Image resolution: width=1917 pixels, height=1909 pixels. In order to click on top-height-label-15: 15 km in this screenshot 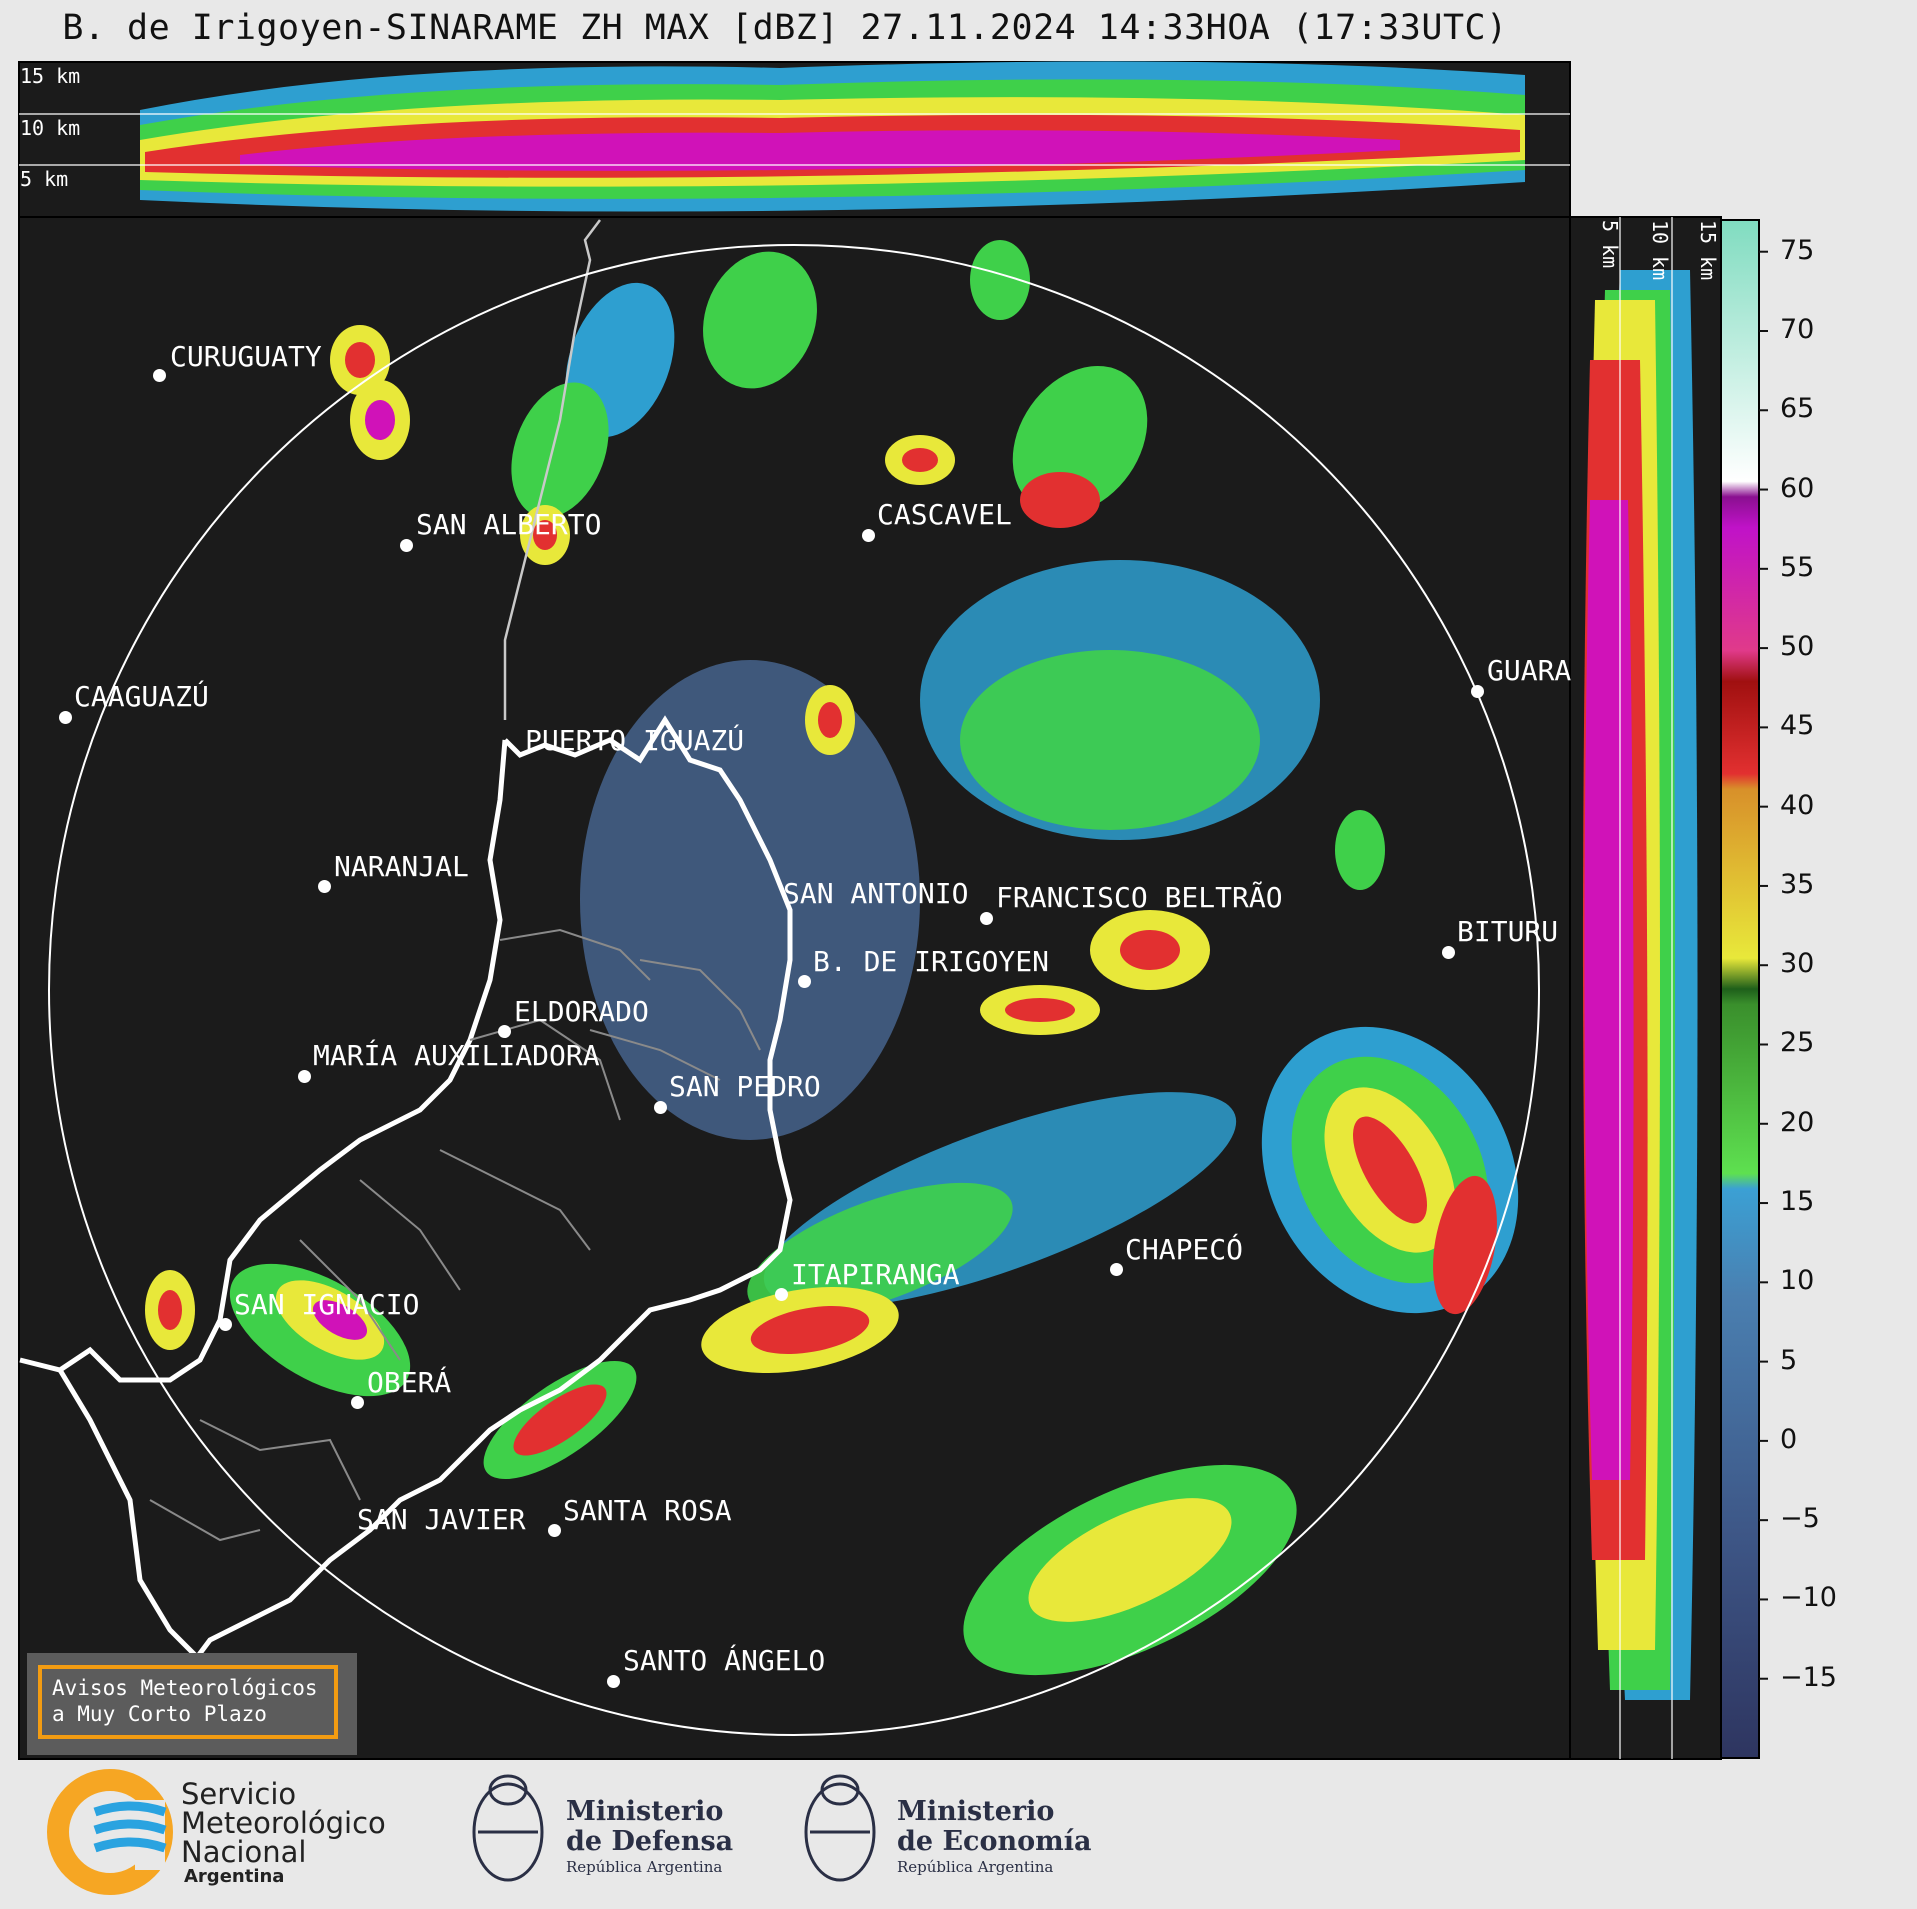, I will do `click(50, 76)`.